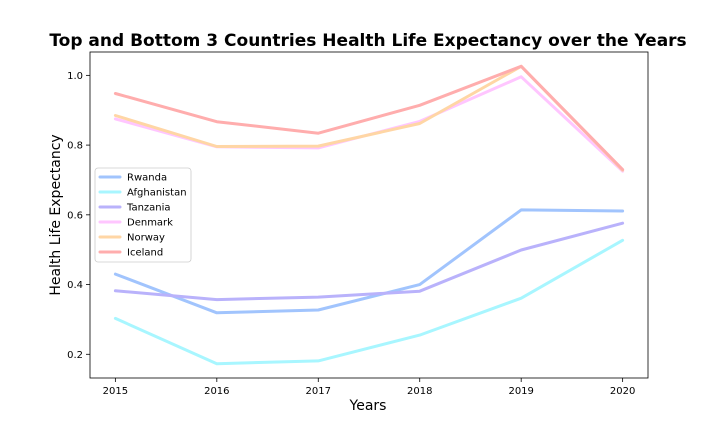 The height and width of the screenshot is (432, 720). What do you see at coordinates (75, 76) in the screenshot?
I see `y-tick-label: 1.0` at bounding box center [75, 76].